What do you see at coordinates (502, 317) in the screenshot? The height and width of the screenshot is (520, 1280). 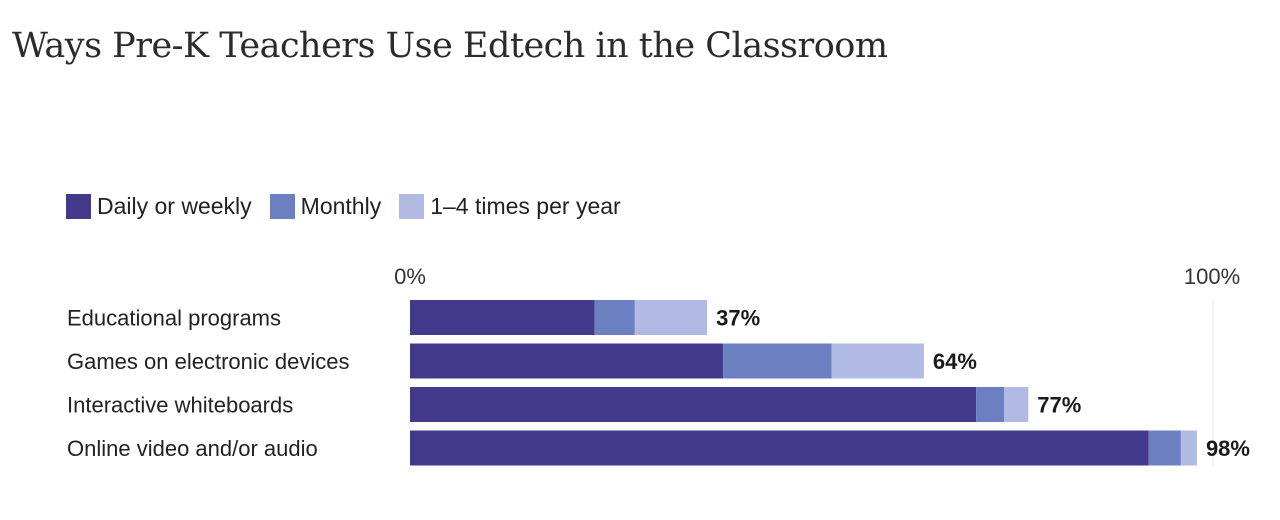 I see `bar-segment-educational-programs-daily-or-weekly` at bounding box center [502, 317].